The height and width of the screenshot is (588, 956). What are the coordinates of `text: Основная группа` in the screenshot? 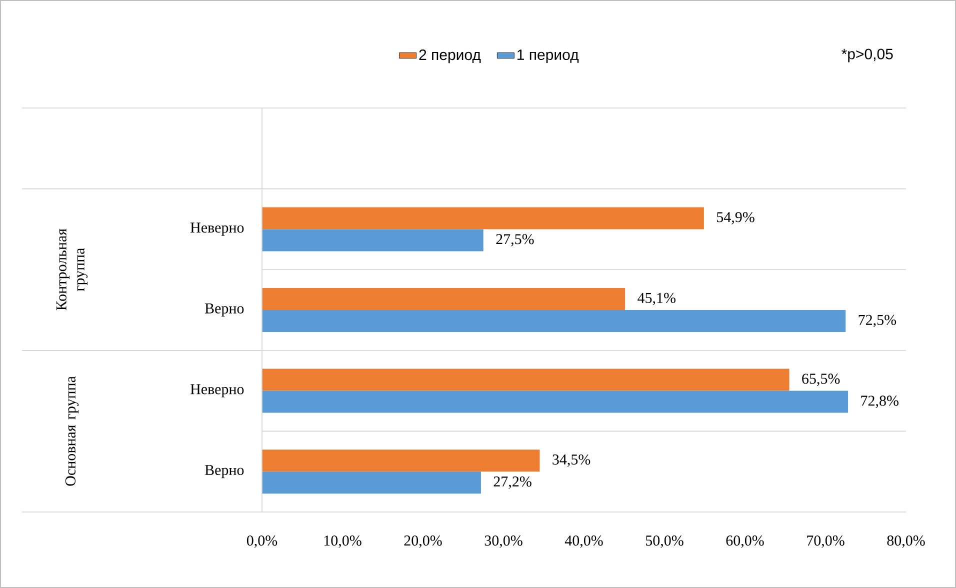 It's located at (72, 431).